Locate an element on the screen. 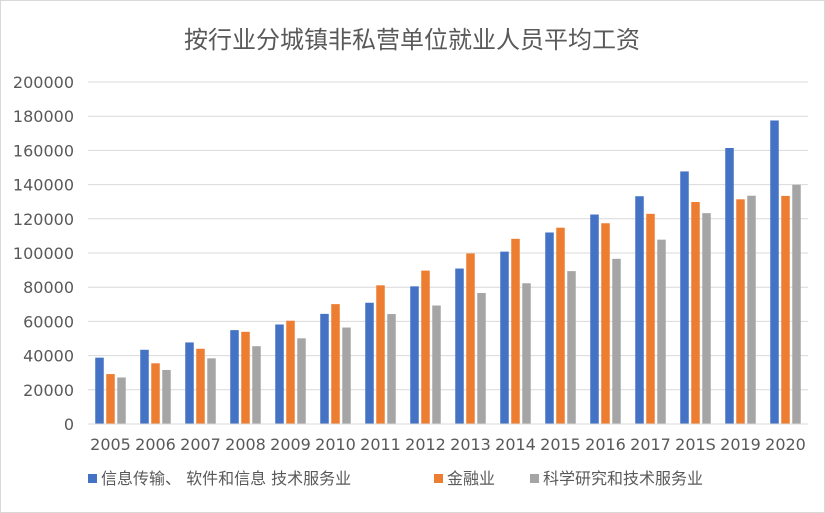  x-tick-label: 2019 is located at coordinates (740, 444).